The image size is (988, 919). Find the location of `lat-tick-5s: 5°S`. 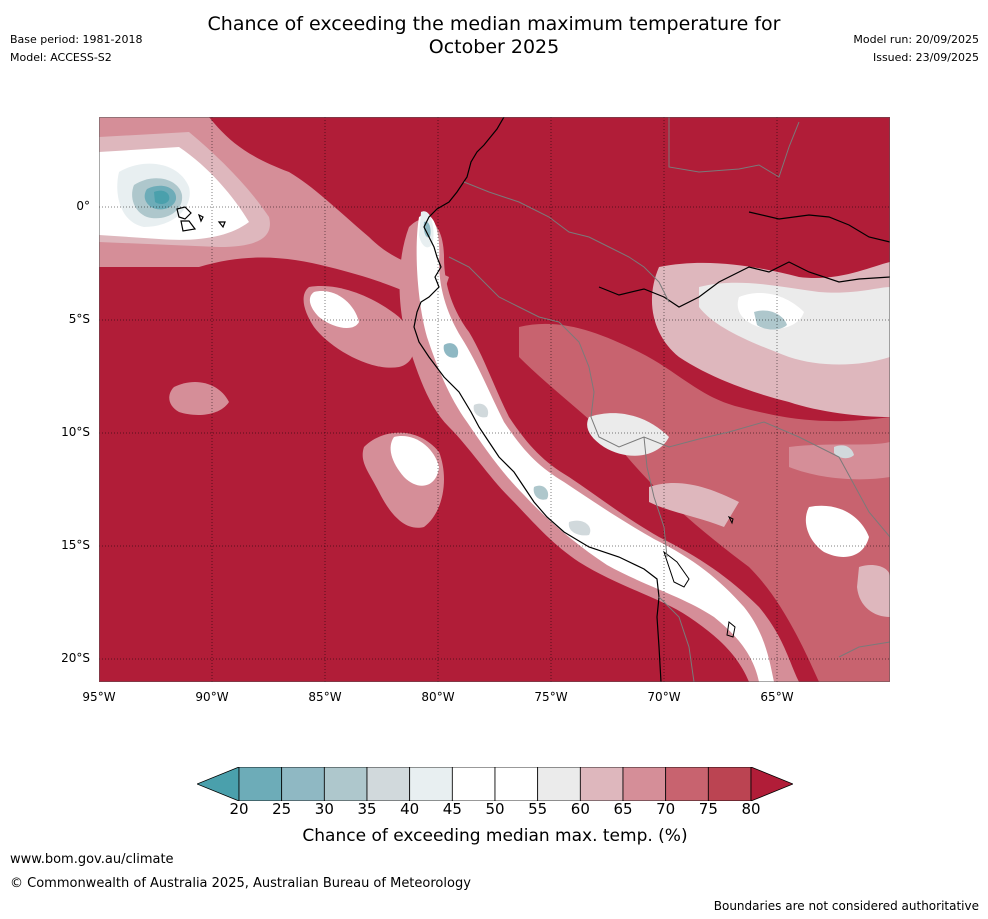

lat-tick-5s: 5°S is located at coordinates (79, 319).